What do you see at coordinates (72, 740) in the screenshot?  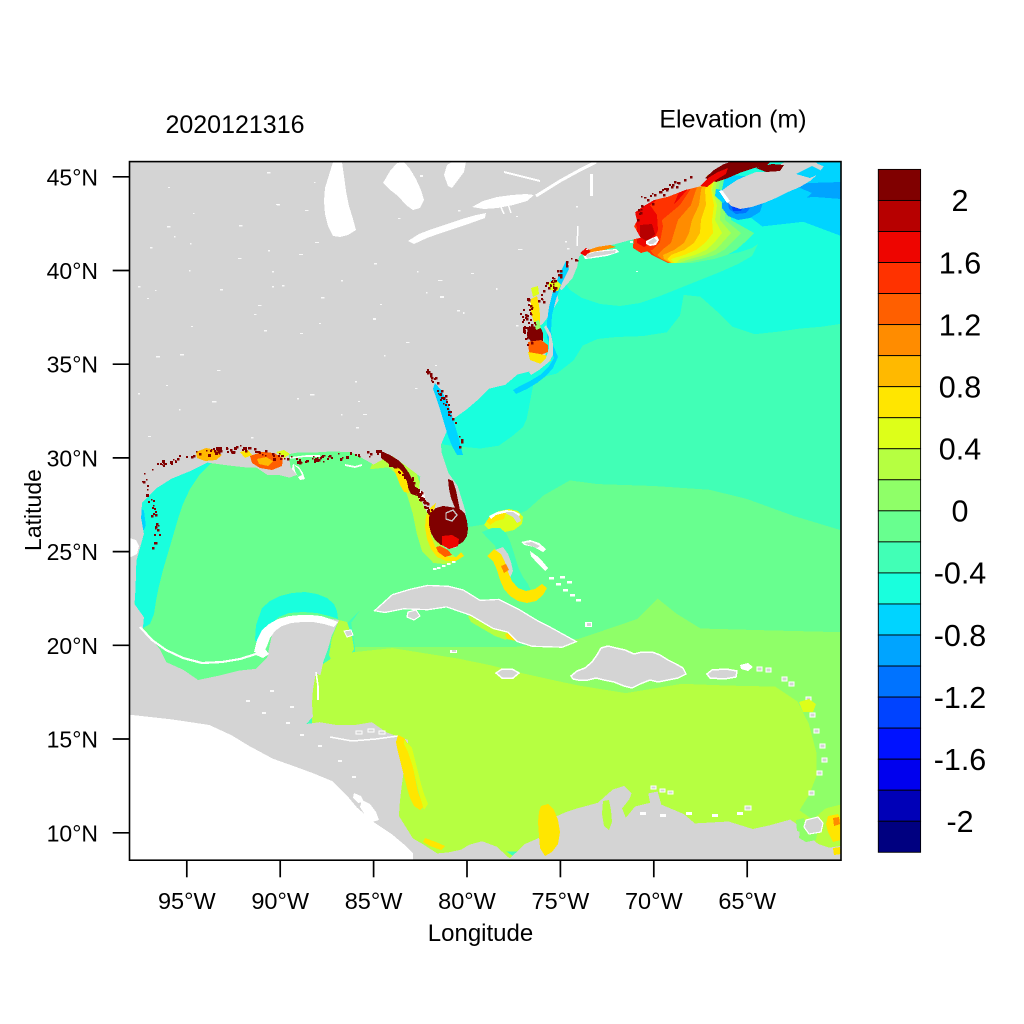 I see `svg-text: 15°N` at bounding box center [72, 740].